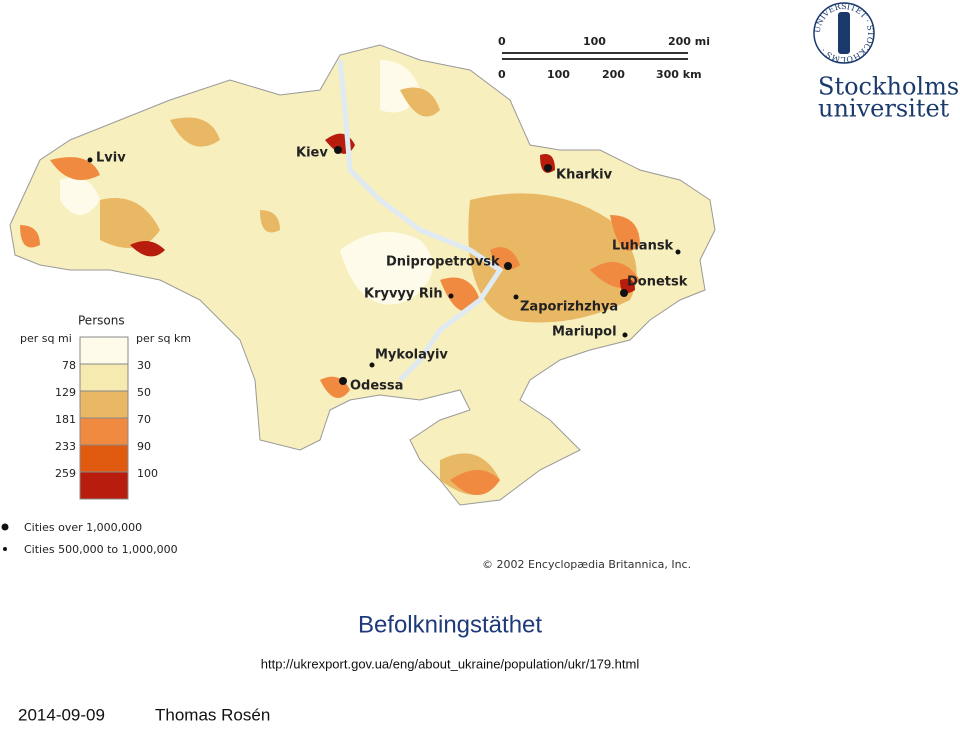 The height and width of the screenshot is (730, 960). What do you see at coordinates (163, 338) in the screenshot?
I see `legend-header: per sq km` at bounding box center [163, 338].